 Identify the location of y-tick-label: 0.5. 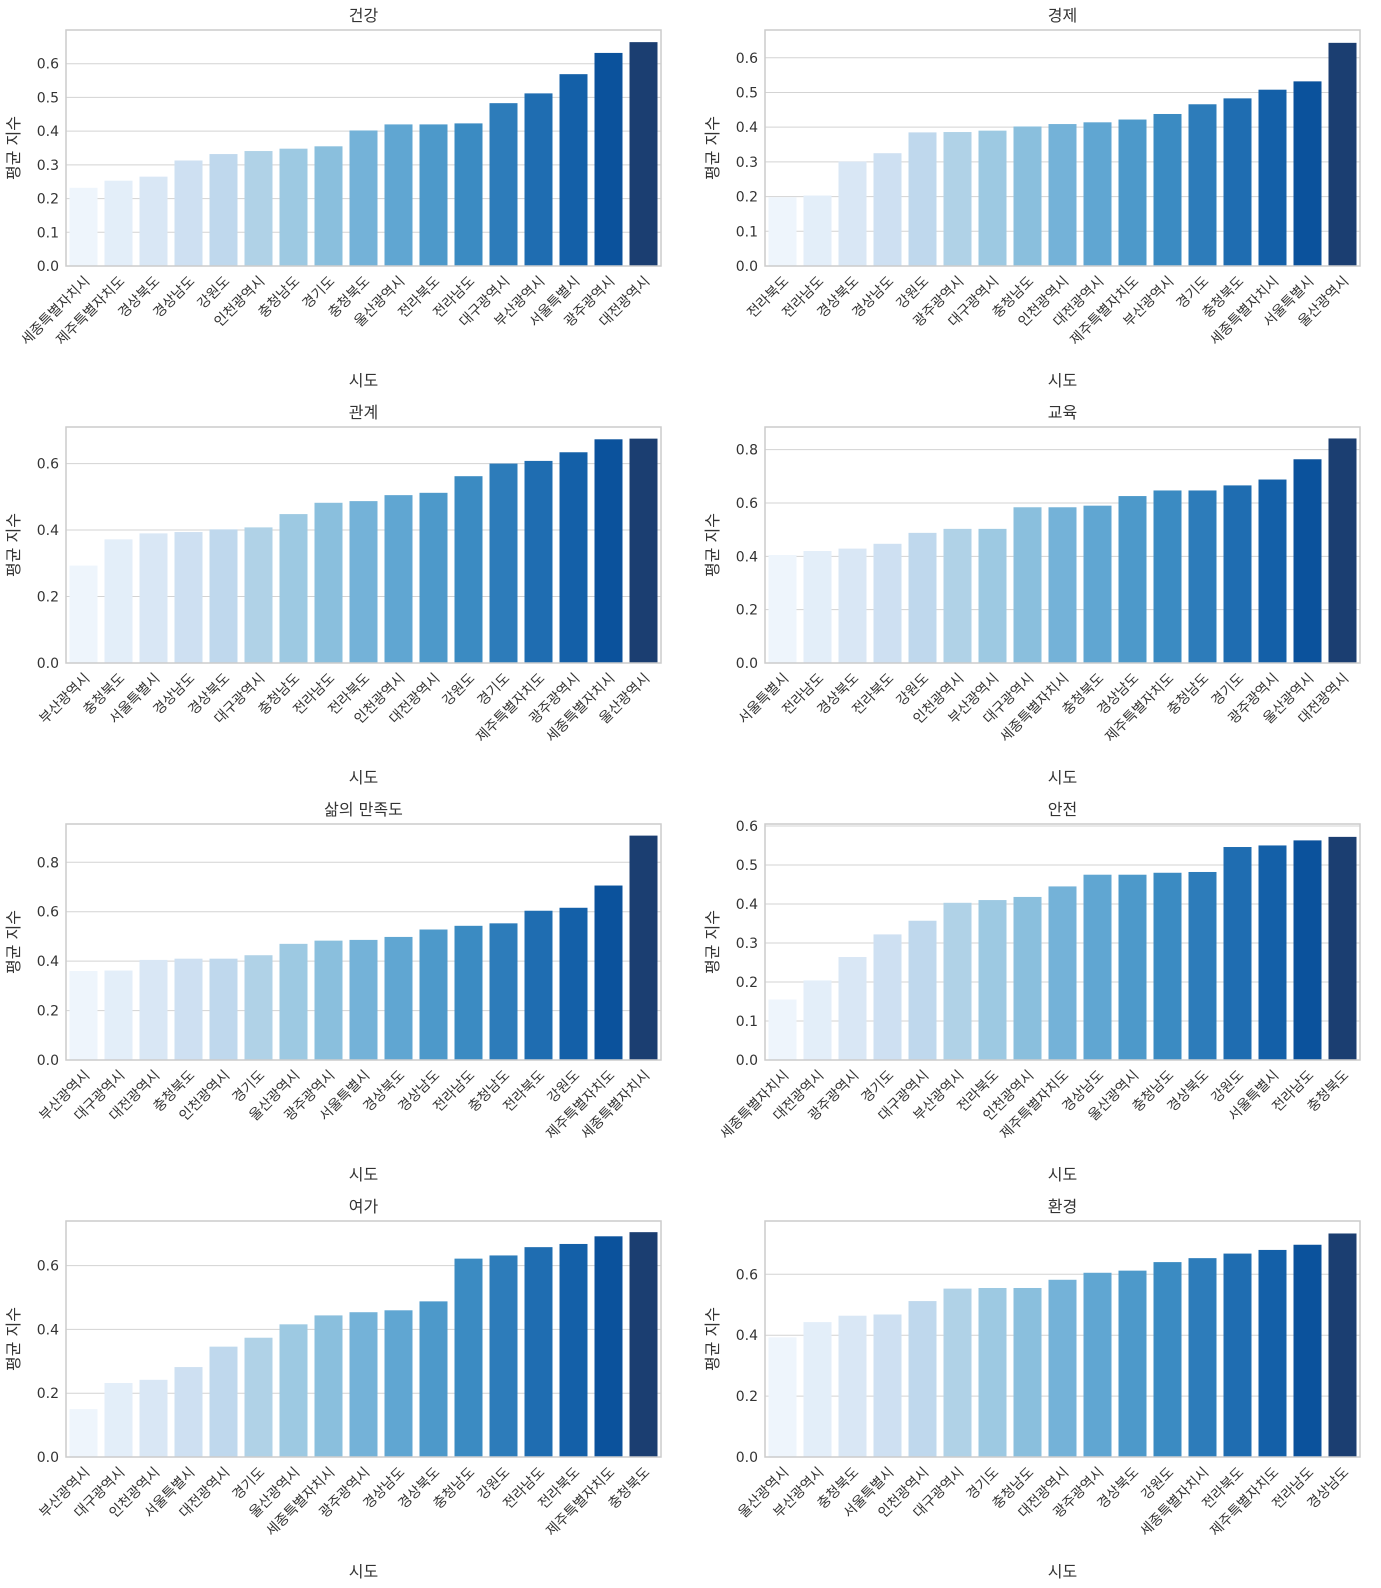
(747, 866).